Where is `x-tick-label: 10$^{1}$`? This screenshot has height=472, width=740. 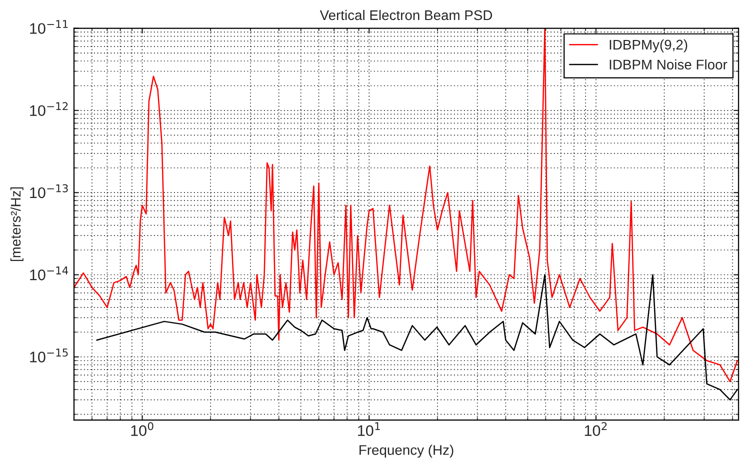 x-tick-label: 10$^{1}$ is located at coordinates (369, 429).